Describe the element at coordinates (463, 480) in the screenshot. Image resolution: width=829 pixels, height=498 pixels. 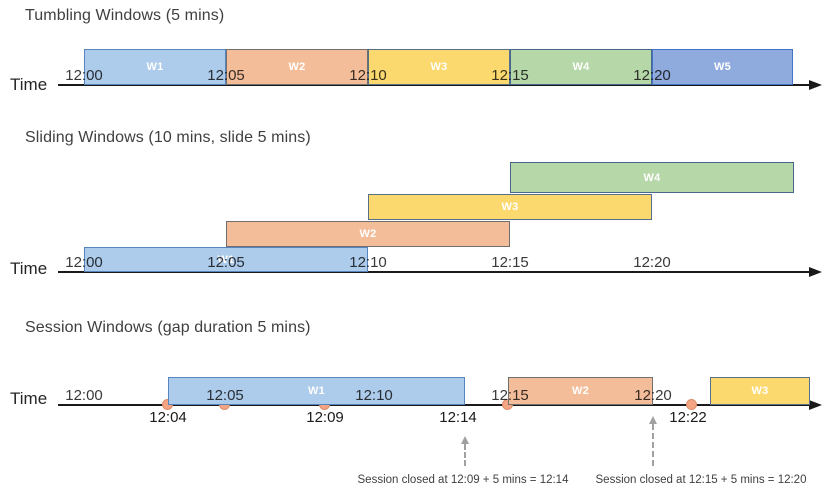
I see `session-closed-annotation: Session closed at 12:09 + 5 mins = 12:14` at that location.